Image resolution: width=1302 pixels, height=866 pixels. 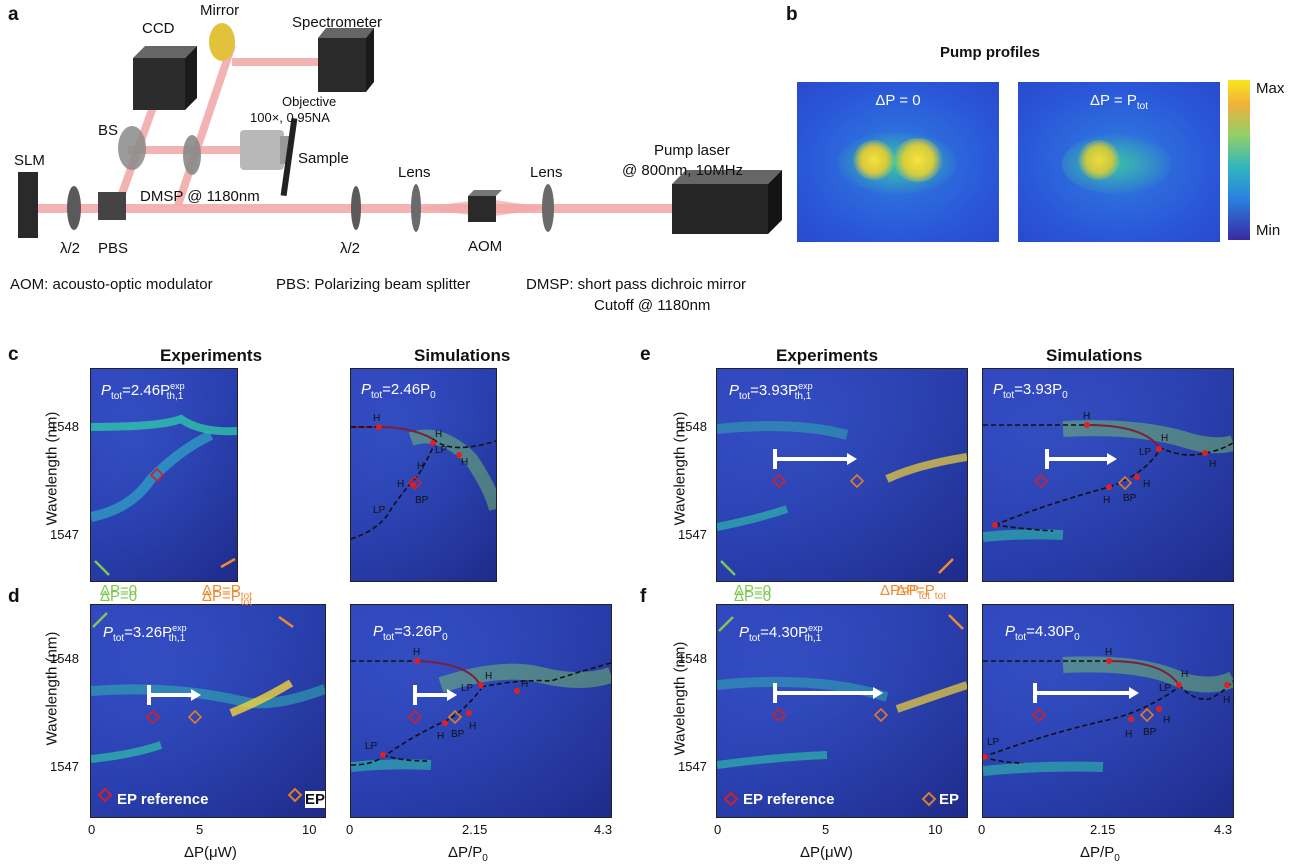 I want to click on c-exp-ptot: Ptot=2.46Pexpth,1, so click(x=143, y=391).